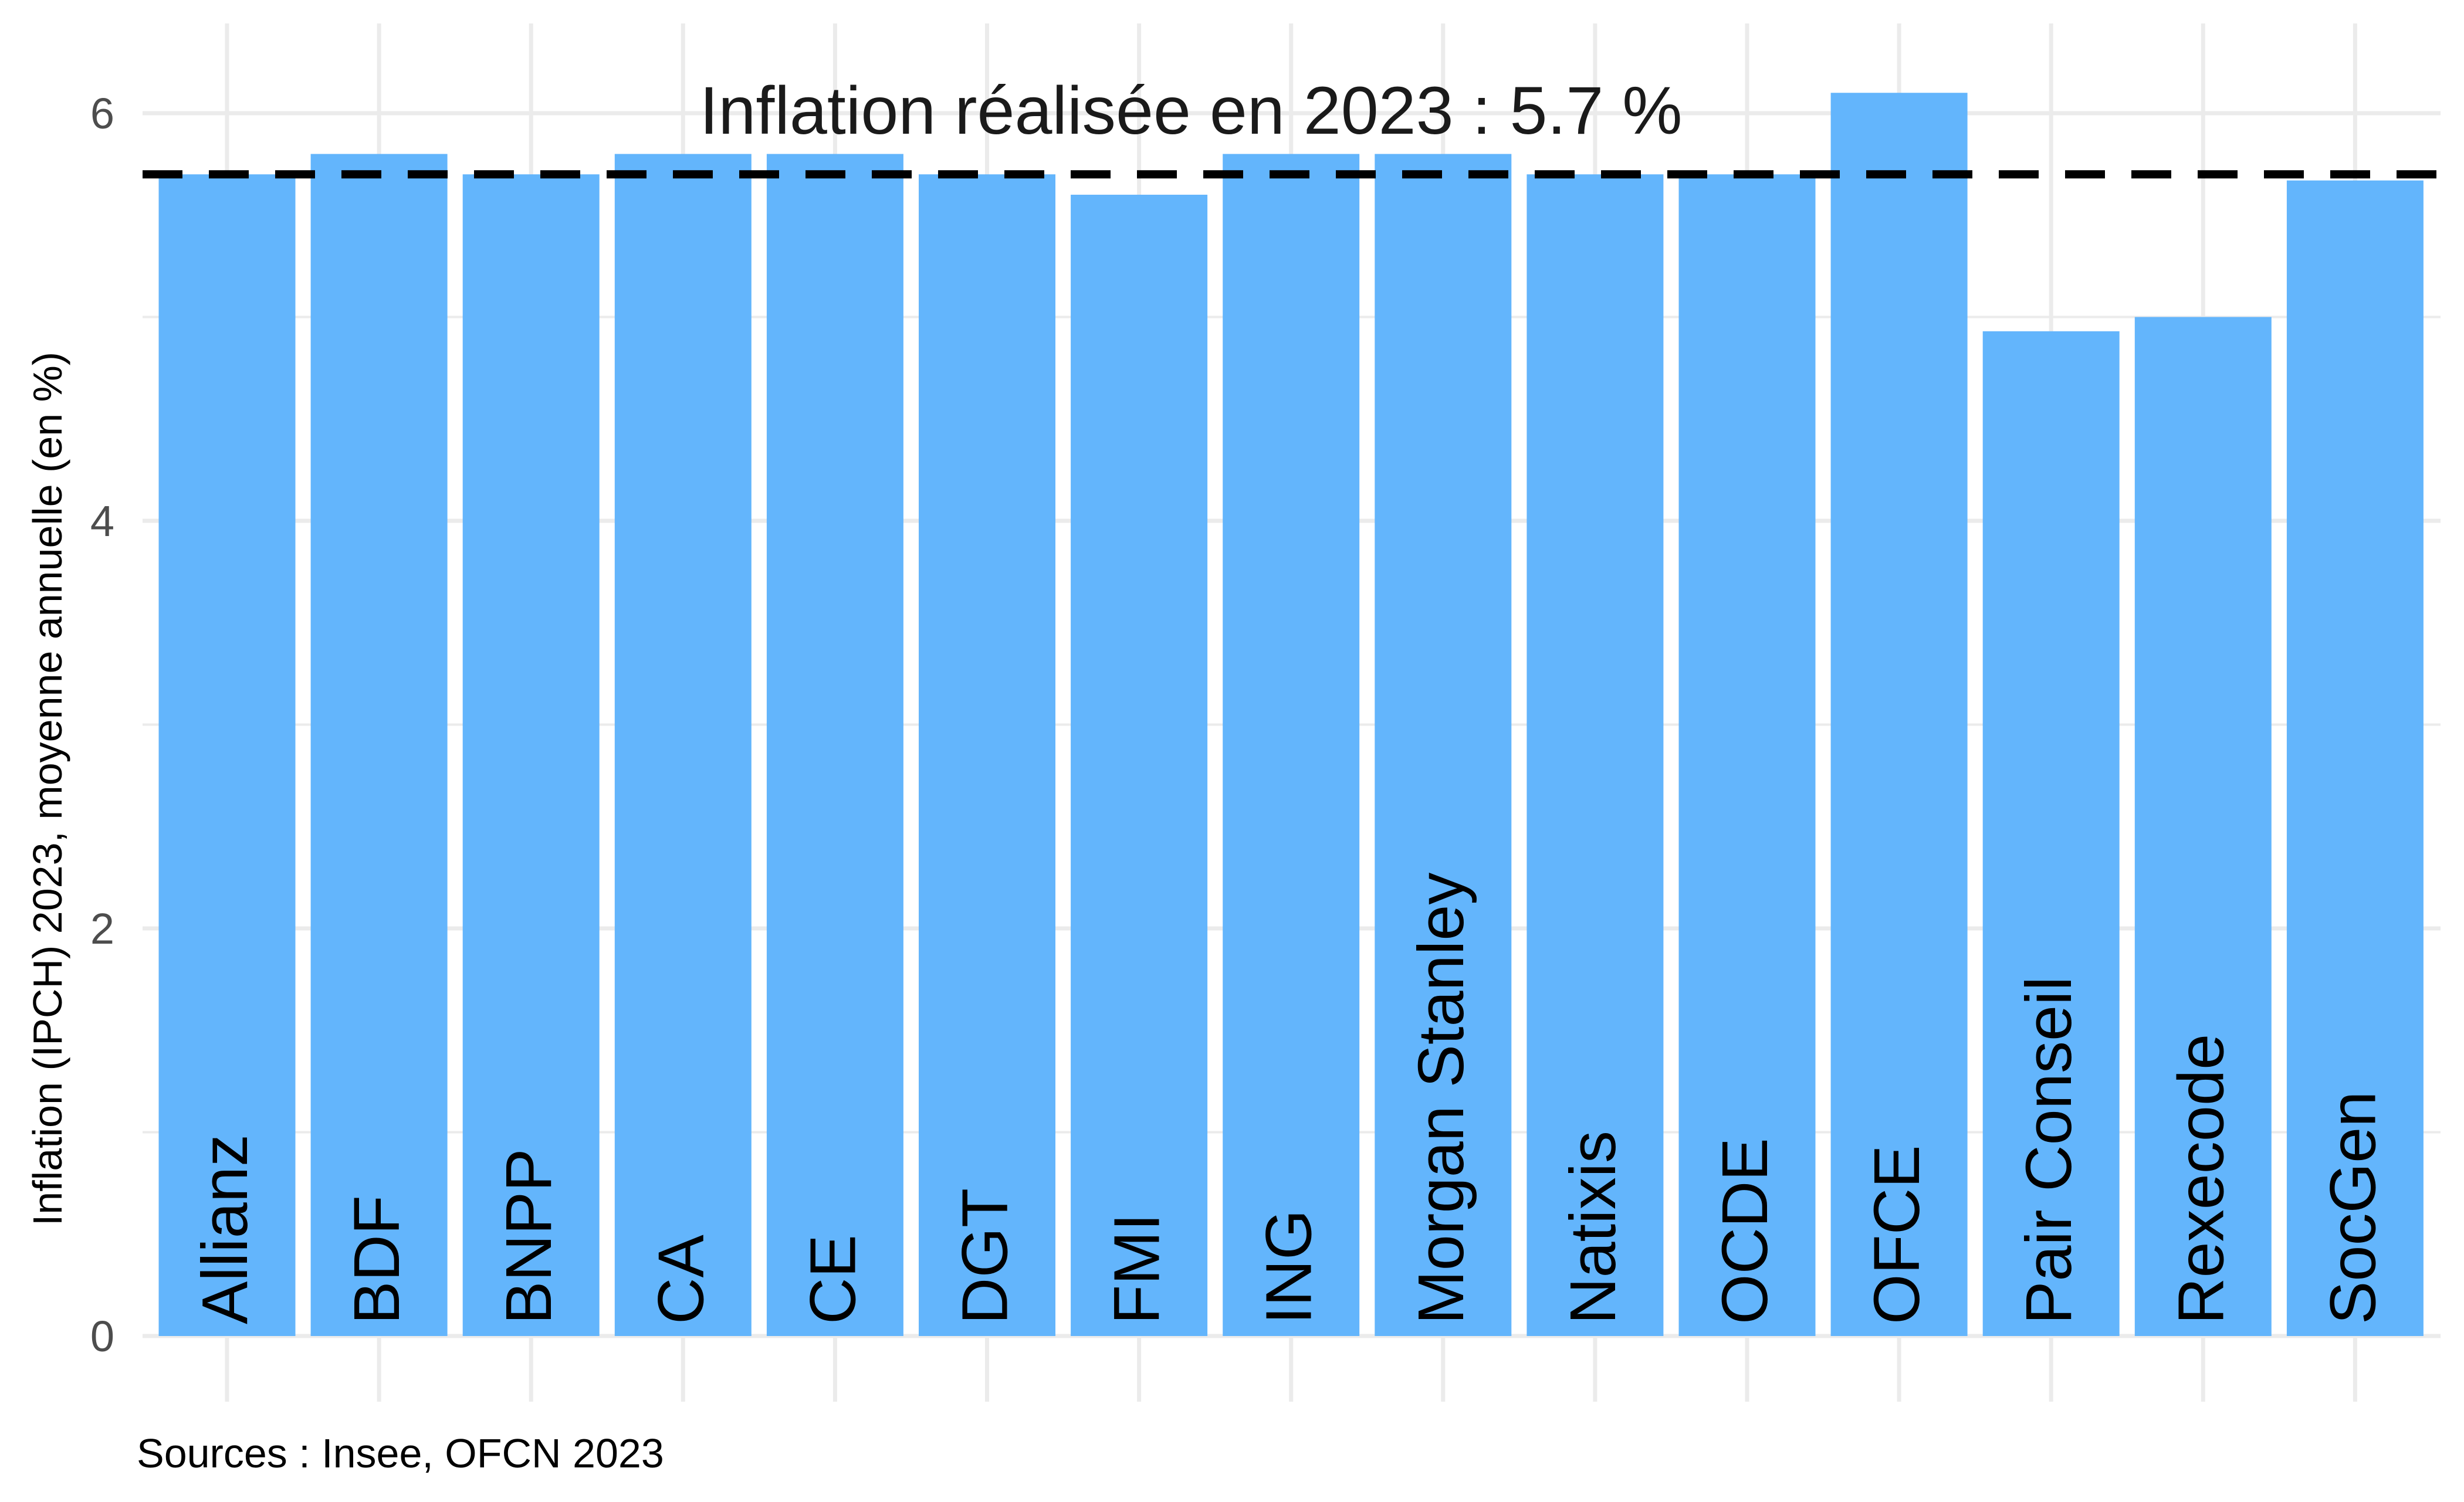 The image size is (2464, 1502). What do you see at coordinates (985, 1256) in the screenshot?
I see `category-label: DGT` at bounding box center [985, 1256].